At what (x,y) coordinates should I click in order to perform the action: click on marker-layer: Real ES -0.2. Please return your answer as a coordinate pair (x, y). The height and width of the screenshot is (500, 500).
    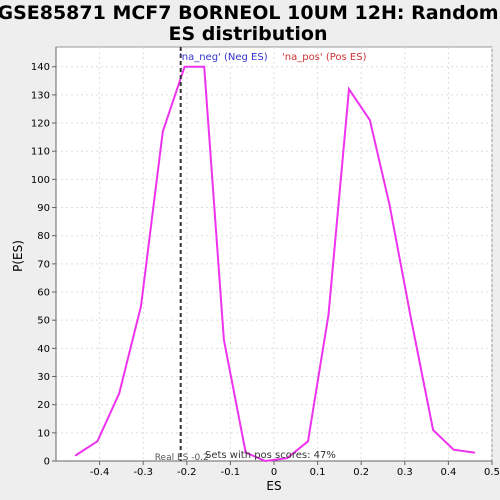
    Looking at the image, I should click on (182, 255).